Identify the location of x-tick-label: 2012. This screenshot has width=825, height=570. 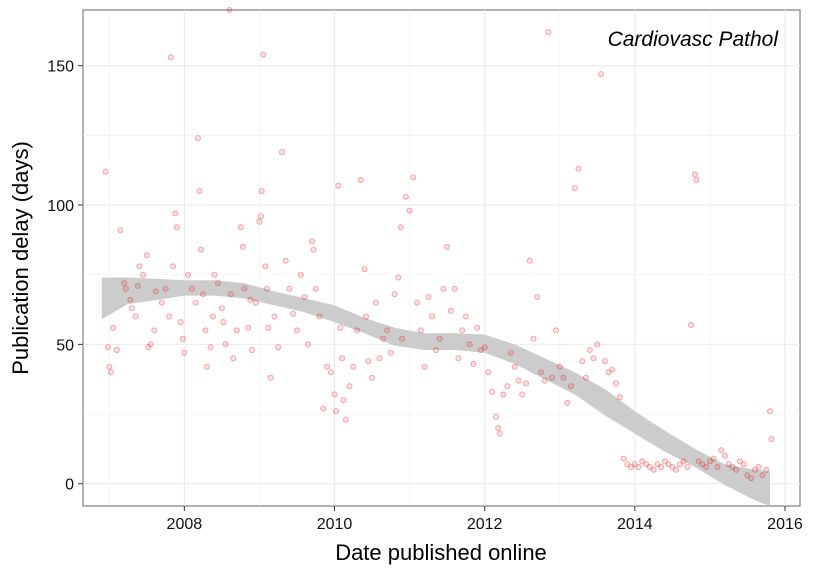
(485, 524).